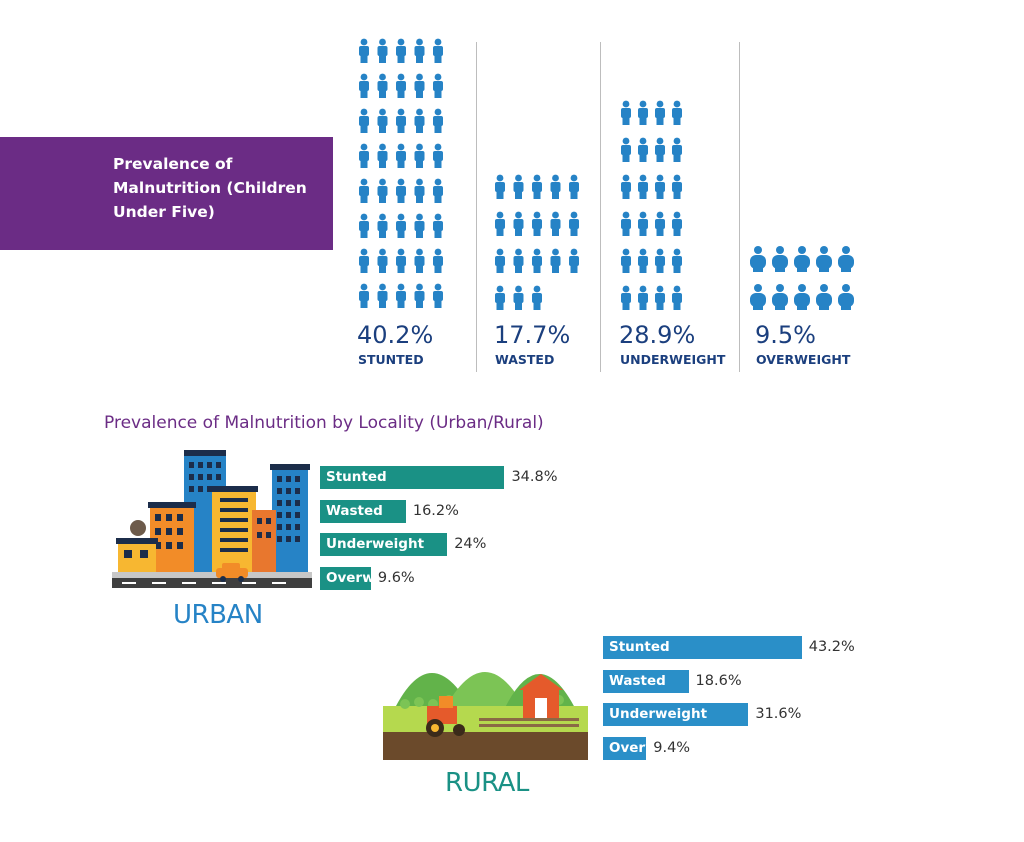  I want to click on bar-value-label: 18.6%, so click(718, 680).